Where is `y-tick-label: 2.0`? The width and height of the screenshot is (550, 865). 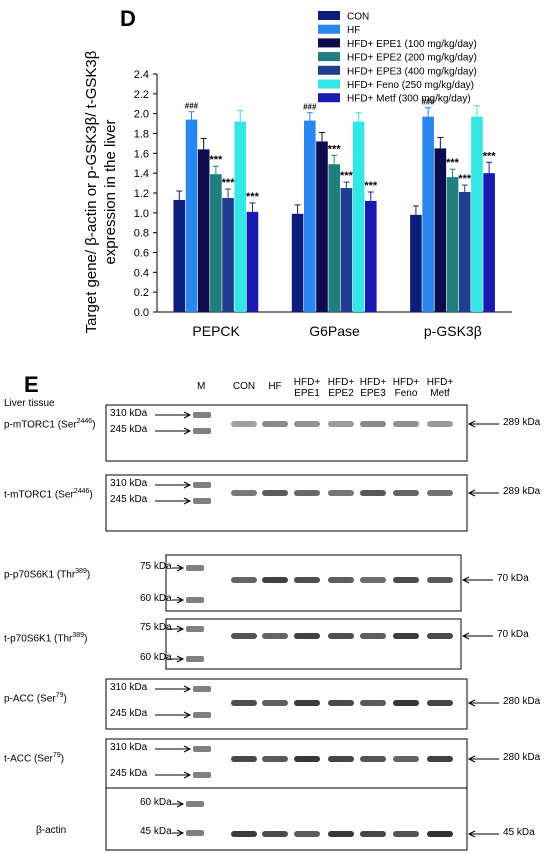
y-tick-label: 2.0 is located at coordinates (141, 115).